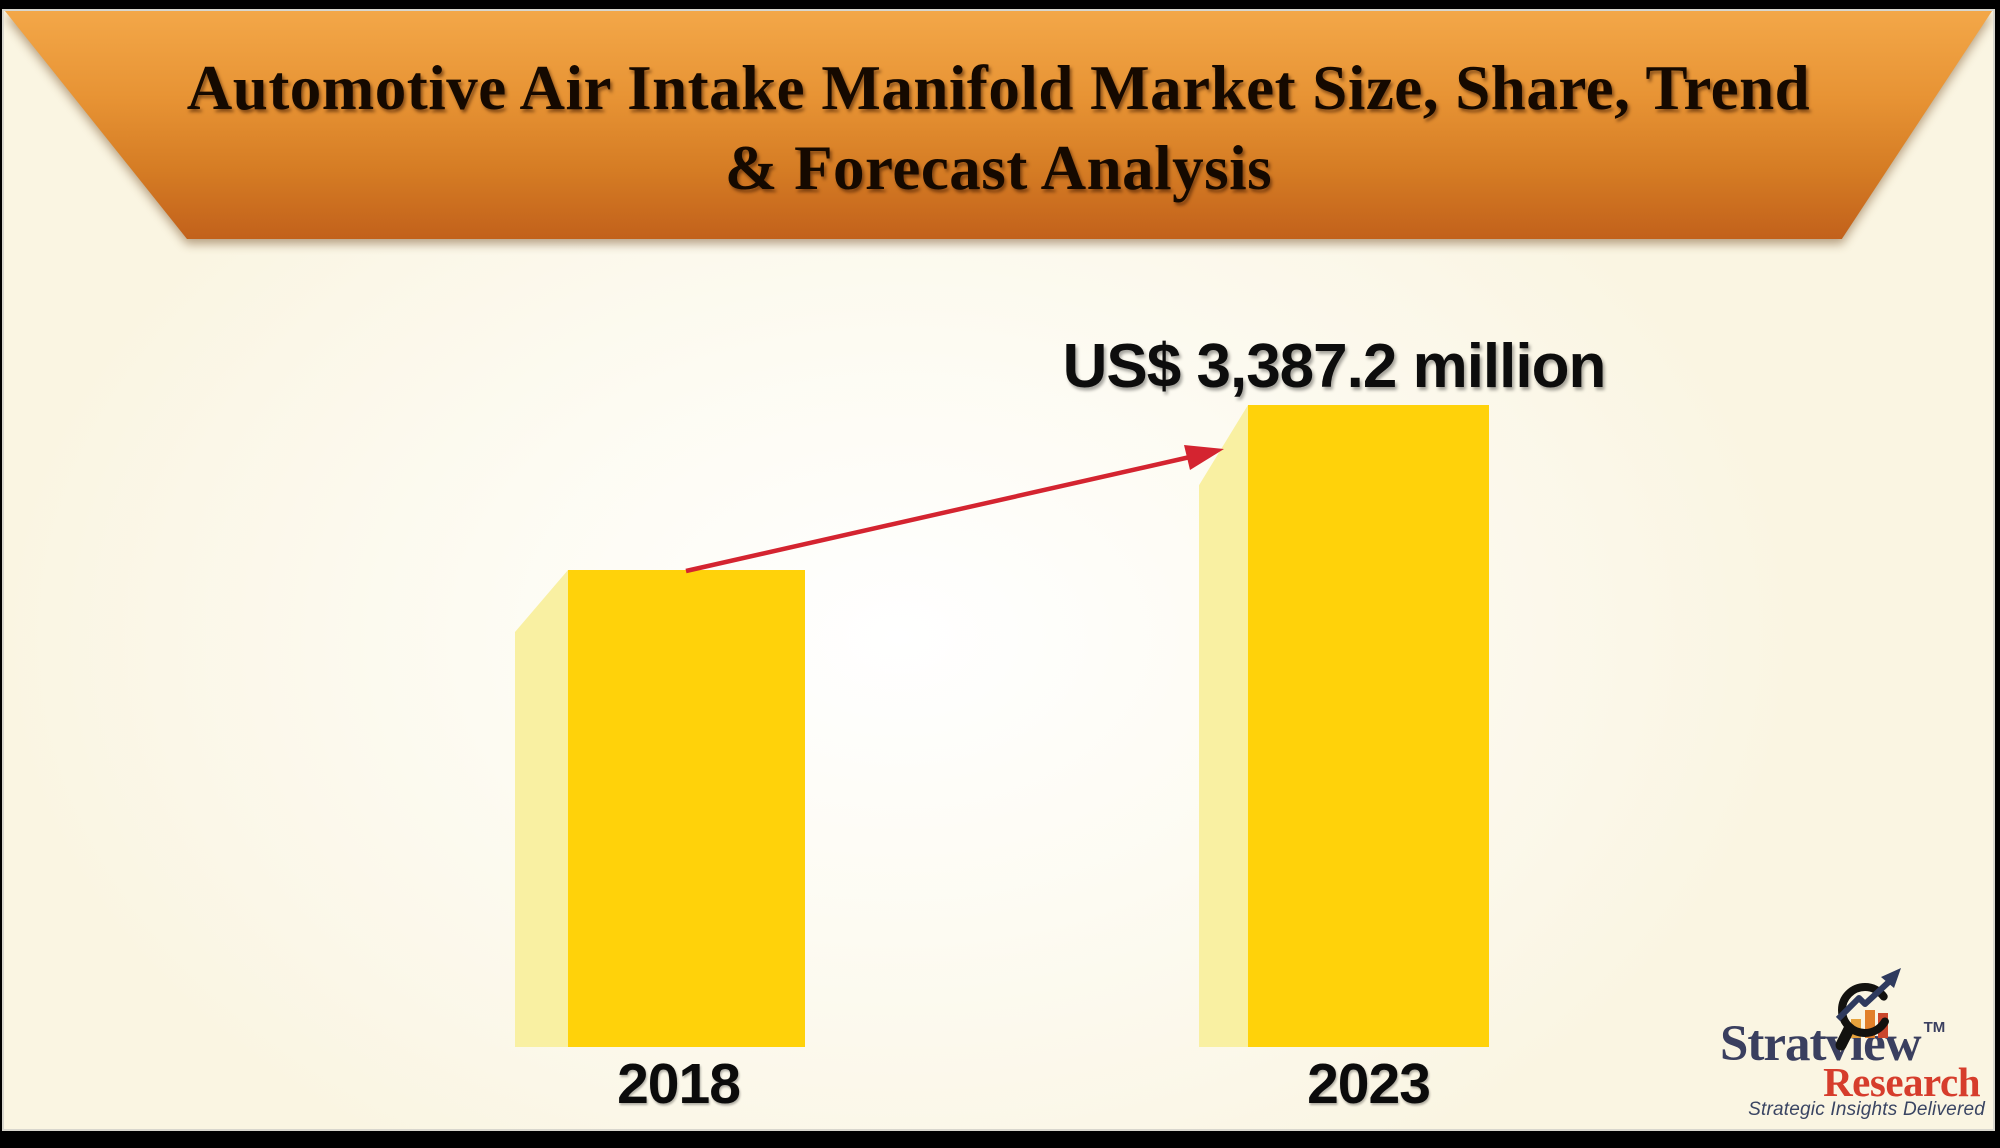  Describe the element at coordinates (1369, 1084) in the screenshot. I see `axis-label-2023: 2023` at that location.